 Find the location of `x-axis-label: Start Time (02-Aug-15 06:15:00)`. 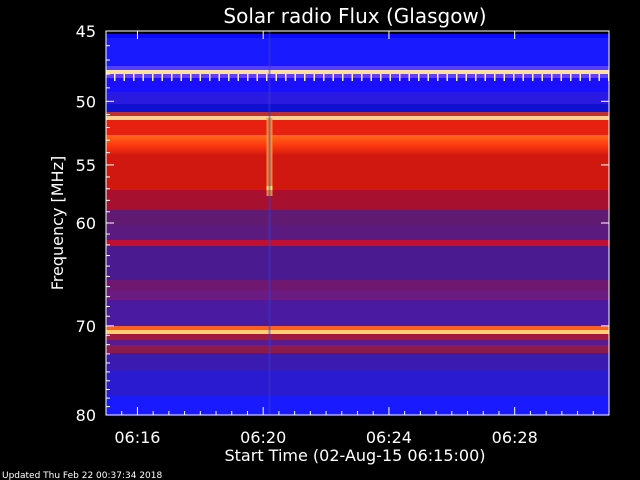

x-axis-label: Start Time (02-Aug-15 06:15:00) is located at coordinates (355, 455).